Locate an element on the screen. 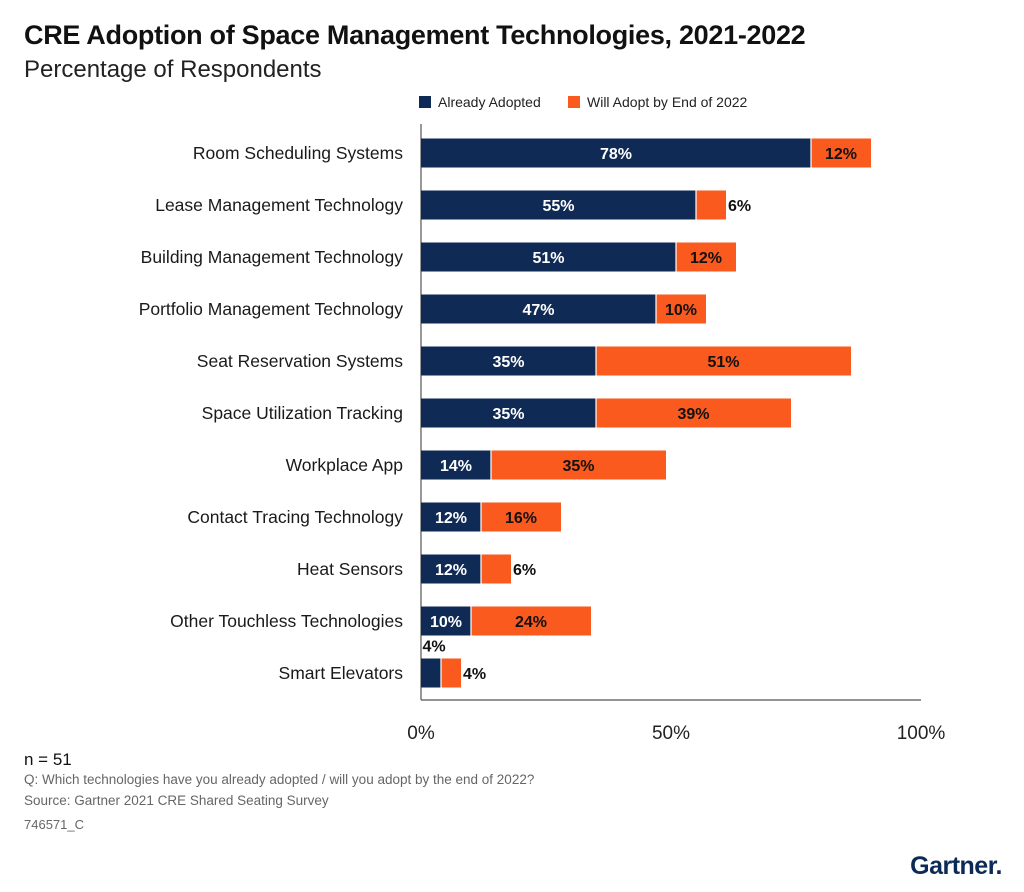  data-label-will-adopt: 35% is located at coordinates (578, 466).